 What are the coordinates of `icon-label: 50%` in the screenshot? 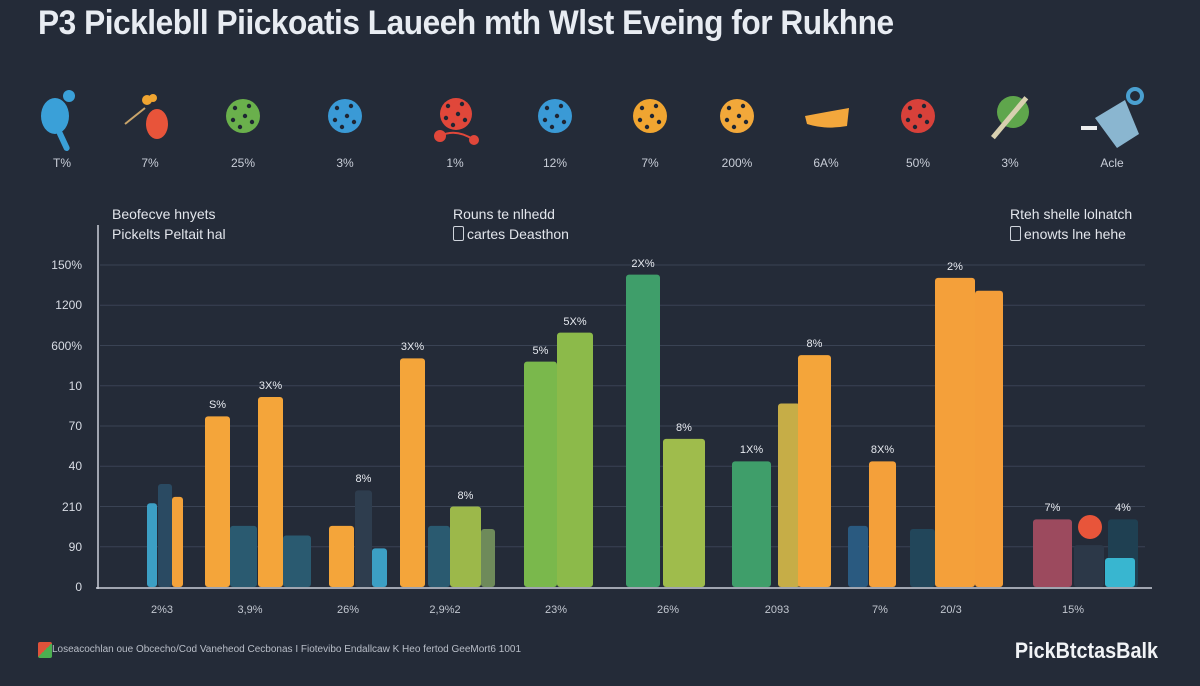 It's located at (918, 163).